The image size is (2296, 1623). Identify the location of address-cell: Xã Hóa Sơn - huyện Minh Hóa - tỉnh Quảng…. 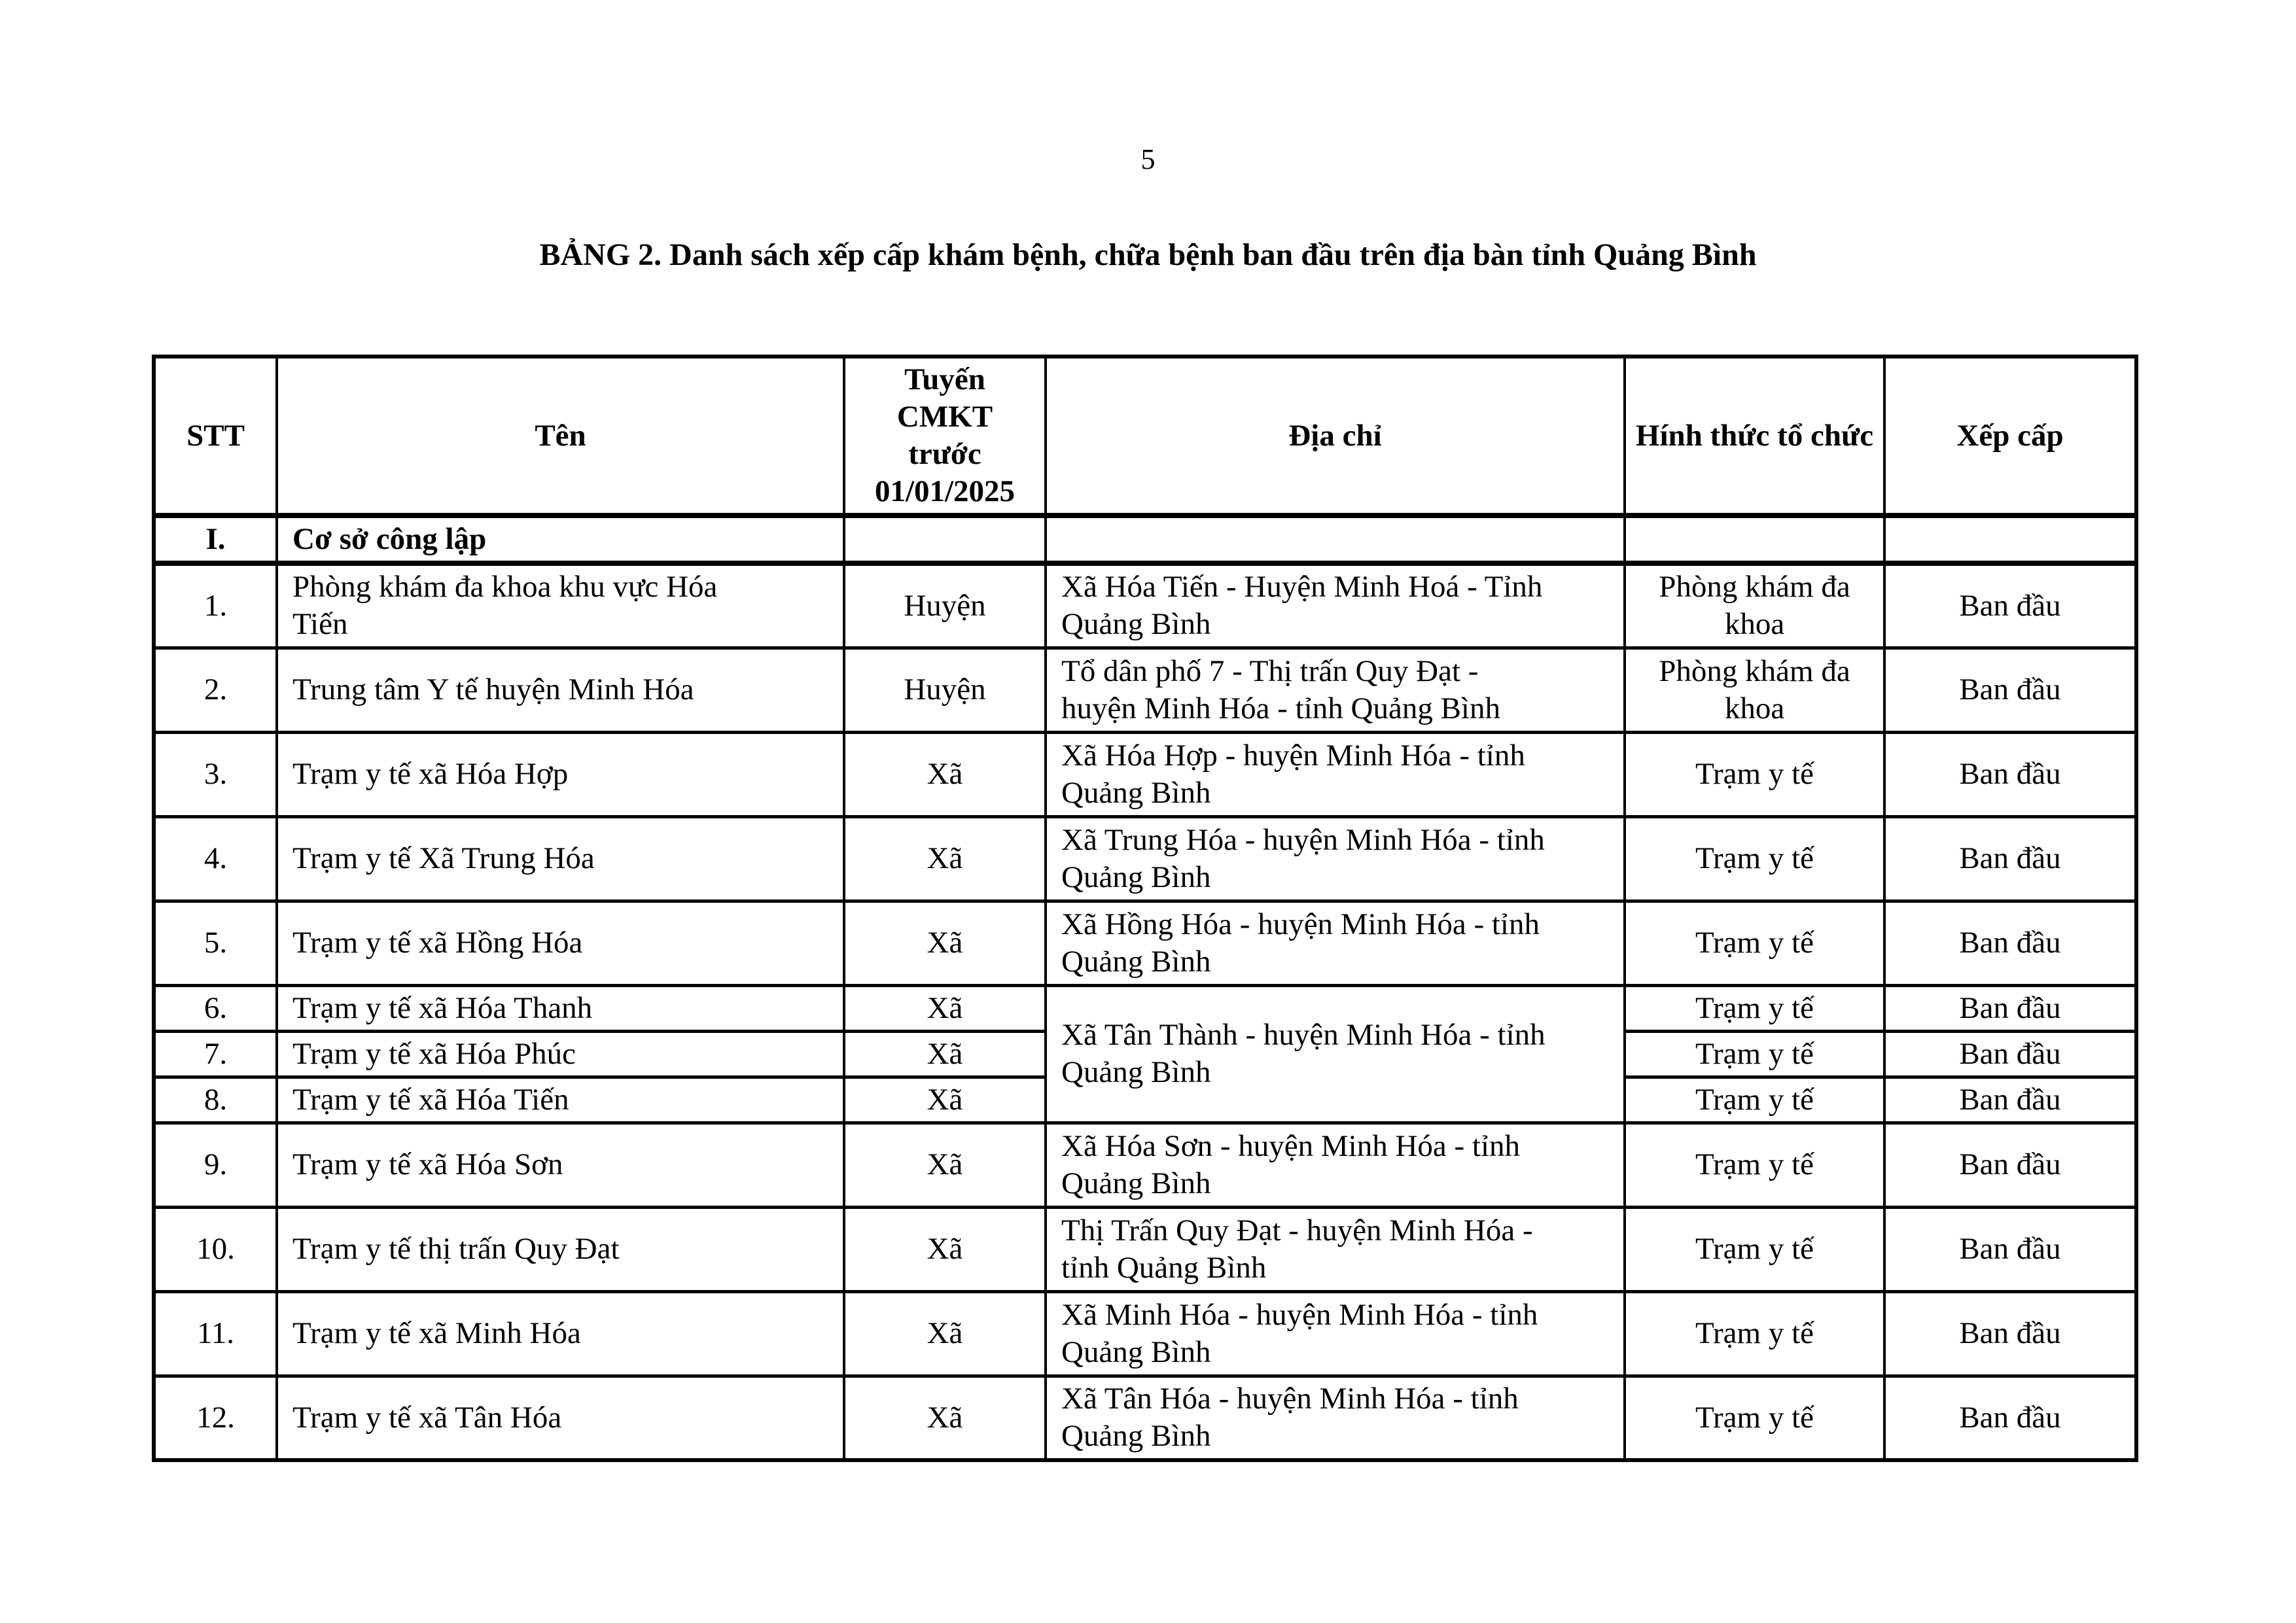
(1335, 1165).